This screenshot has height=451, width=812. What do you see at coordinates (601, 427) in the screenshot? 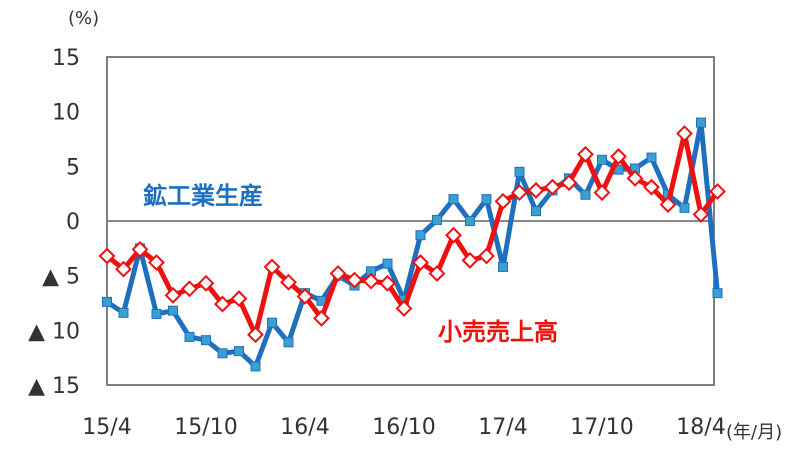
I see `x-tick-label: 17/10` at bounding box center [601, 427].